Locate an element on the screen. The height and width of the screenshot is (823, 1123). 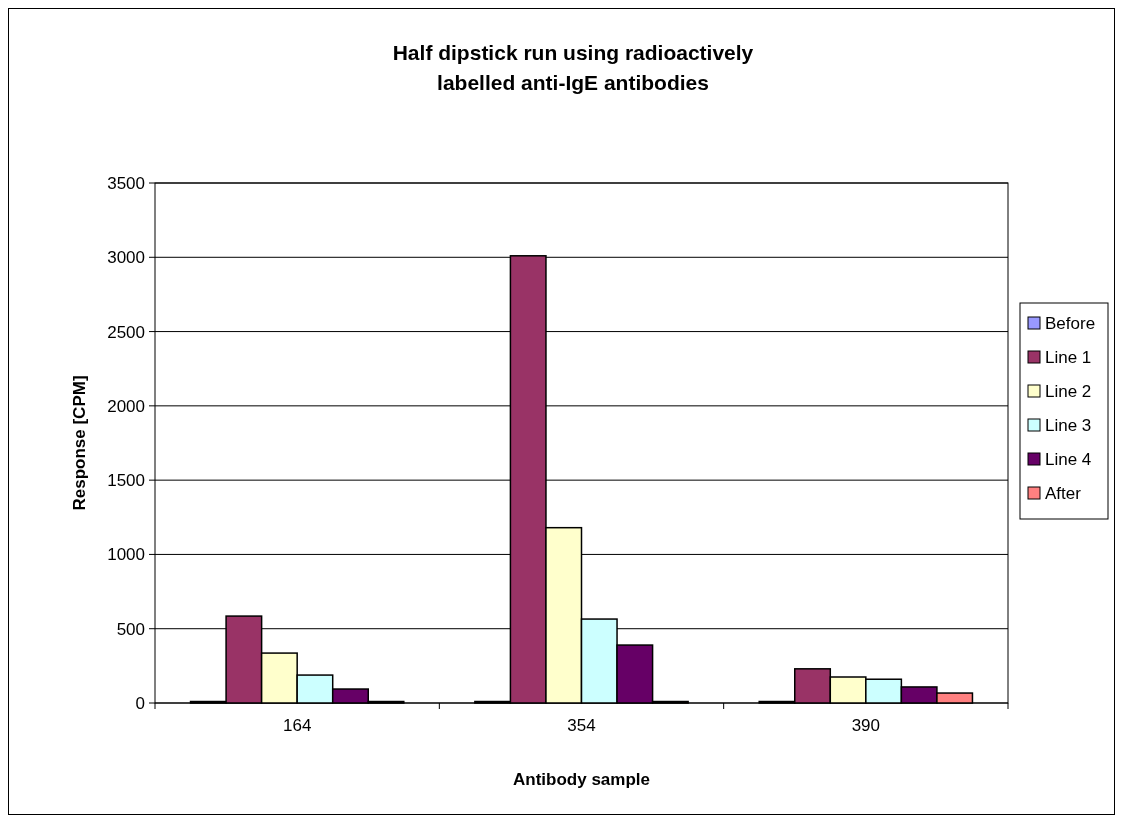
legend-label: Before is located at coordinates (1070, 323).